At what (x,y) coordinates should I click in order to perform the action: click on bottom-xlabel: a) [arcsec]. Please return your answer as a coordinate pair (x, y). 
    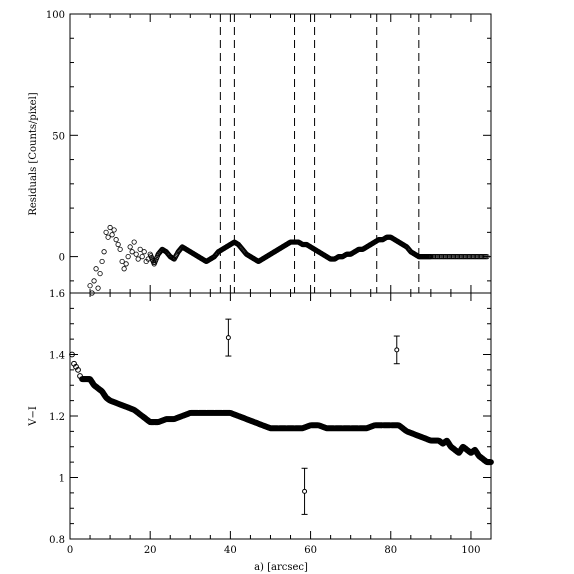
    Looking at the image, I should click on (281, 567).